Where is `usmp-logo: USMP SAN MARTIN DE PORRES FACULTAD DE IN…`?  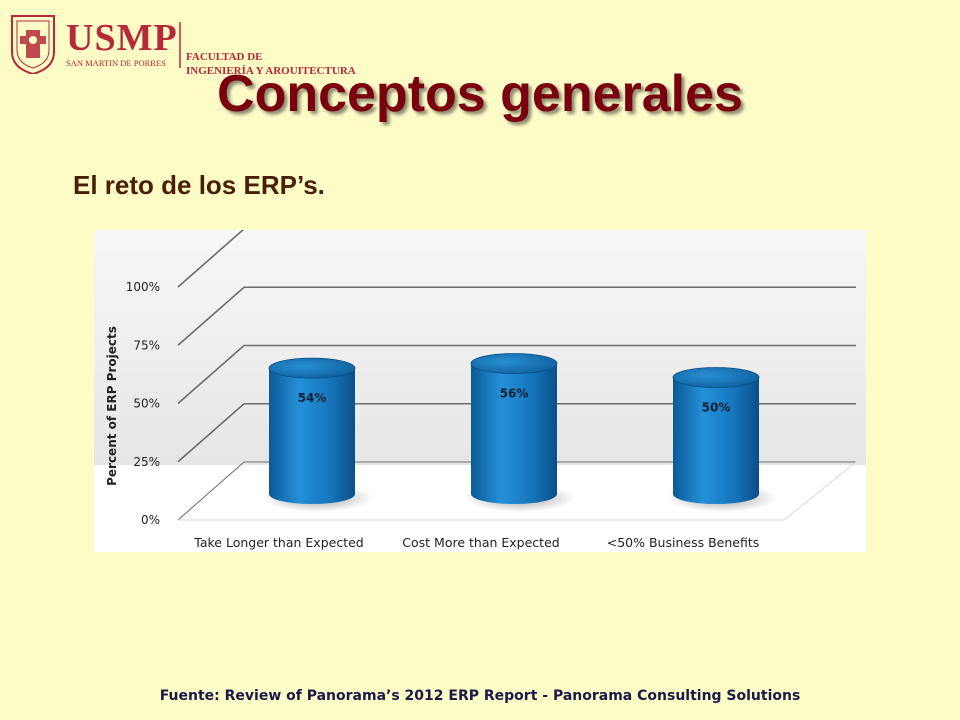 usmp-logo: USMP SAN MARTIN DE PORRES FACULTAD DE IN… is located at coordinates (188, 43).